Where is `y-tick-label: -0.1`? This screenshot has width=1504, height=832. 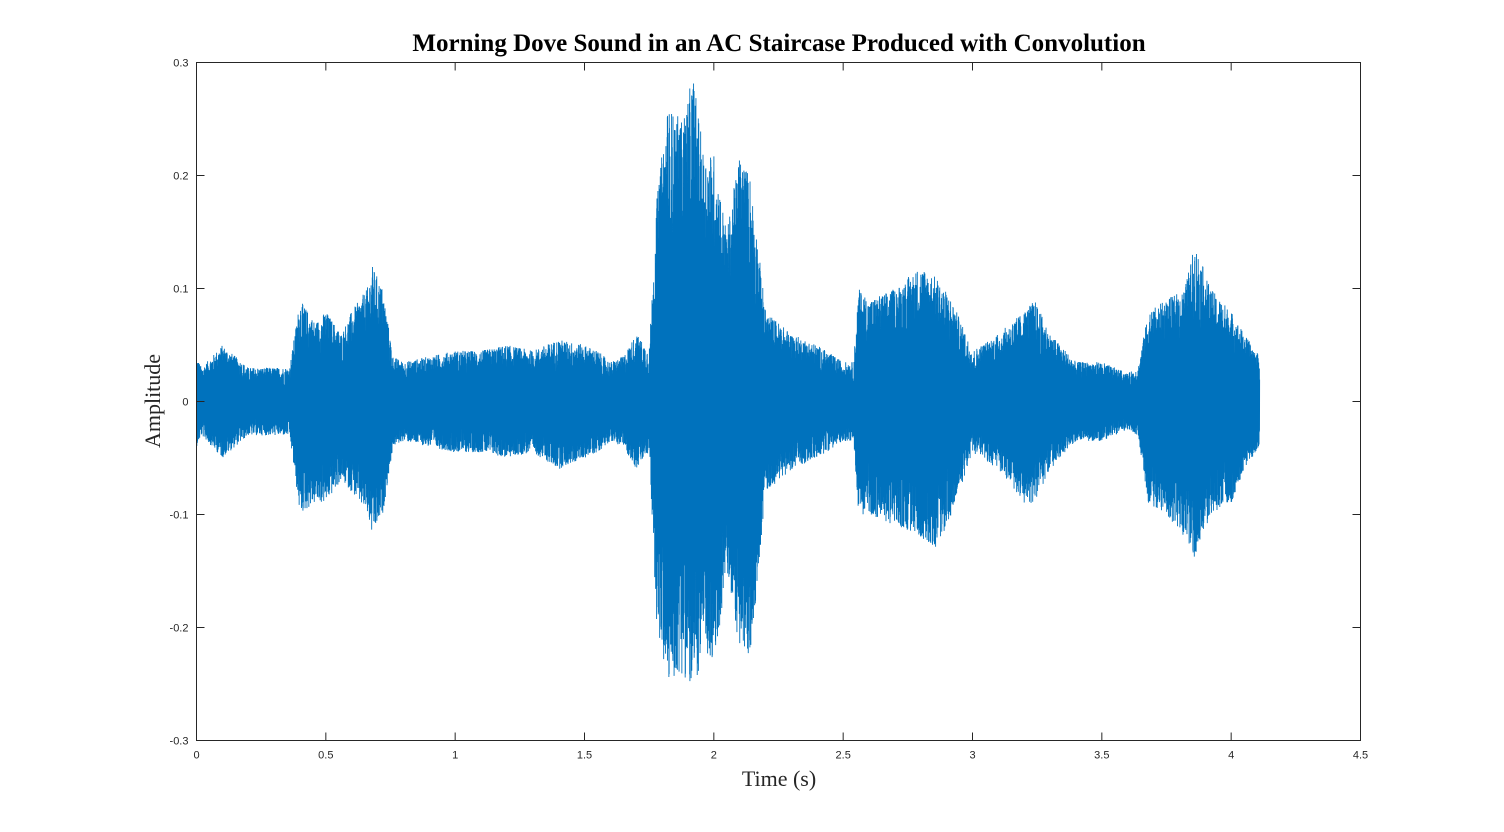
y-tick-label: -0.1 is located at coordinates (179, 516).